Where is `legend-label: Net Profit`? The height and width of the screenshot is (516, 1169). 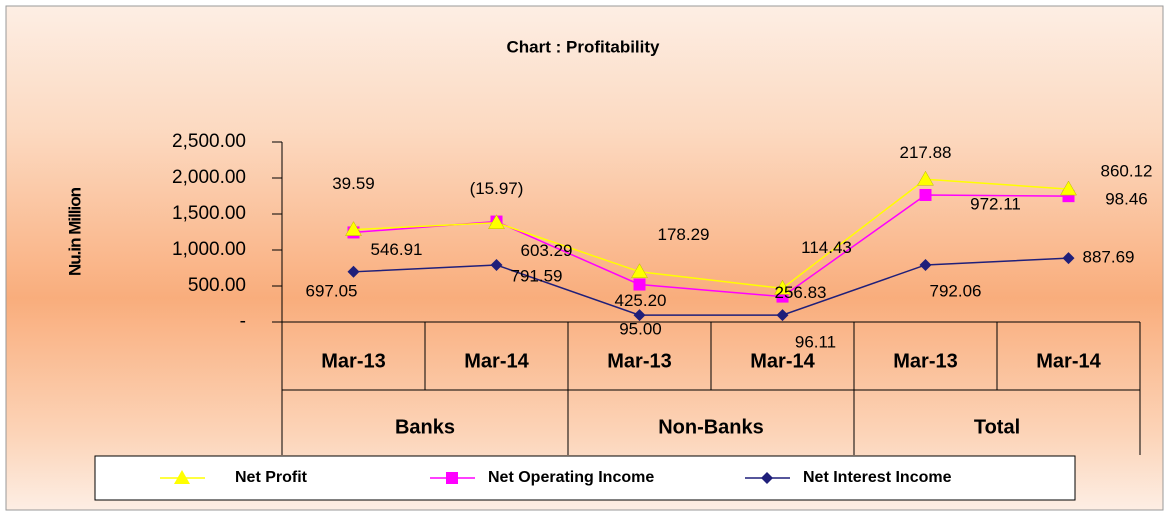
legend-label: Net Profit is located at coordinates (271, 477).